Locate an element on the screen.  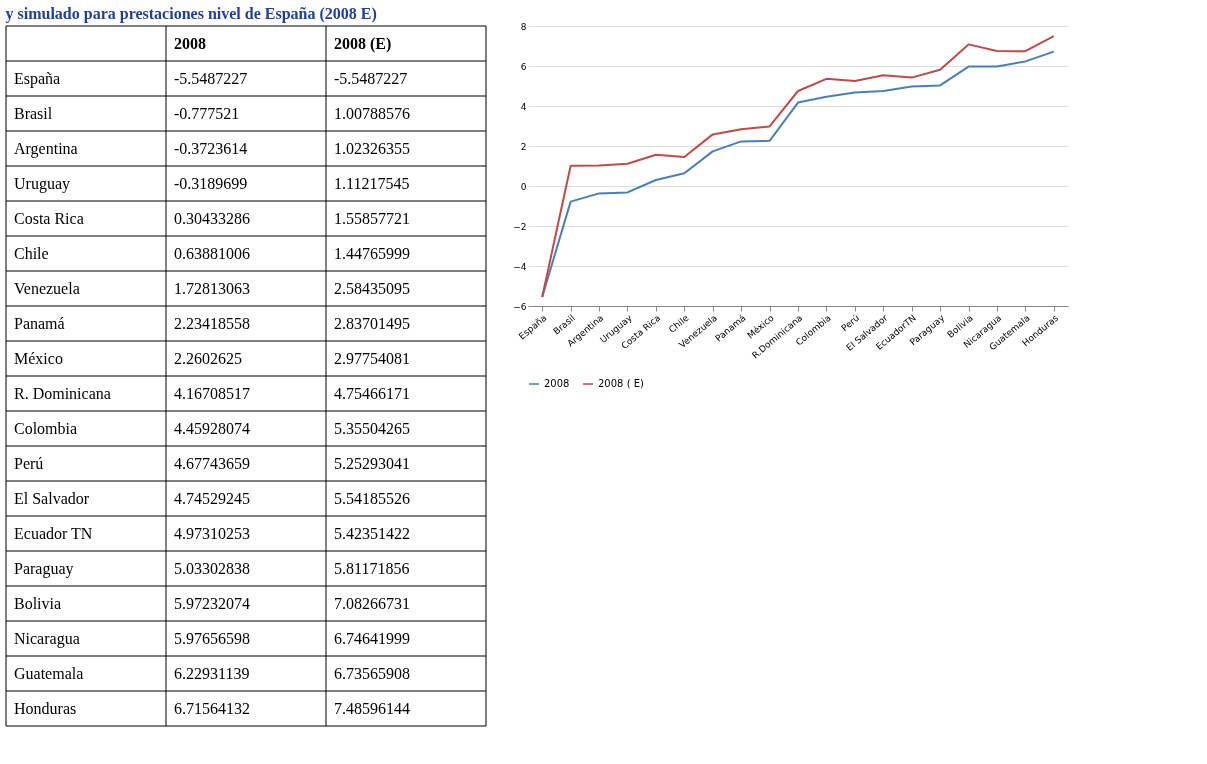
data-label: 5.03302838 is located at coordinates (212, 568).